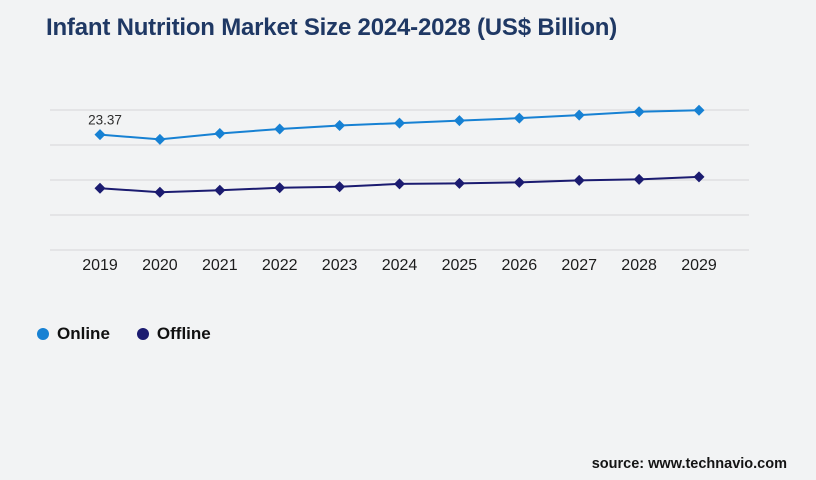 The image size is (816, 480). I want to click on legend-item-online: Online, so click(73, 334).